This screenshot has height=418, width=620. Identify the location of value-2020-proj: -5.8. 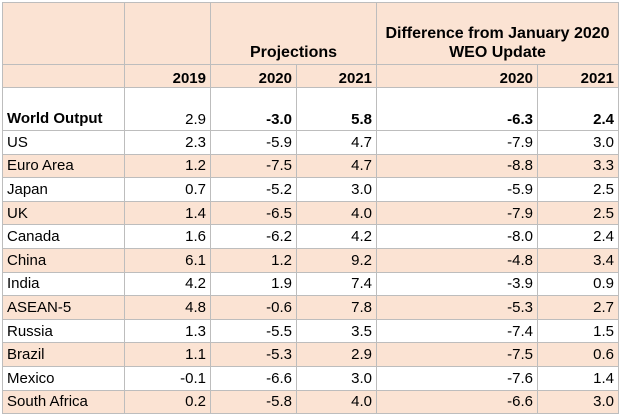
(253, 402).